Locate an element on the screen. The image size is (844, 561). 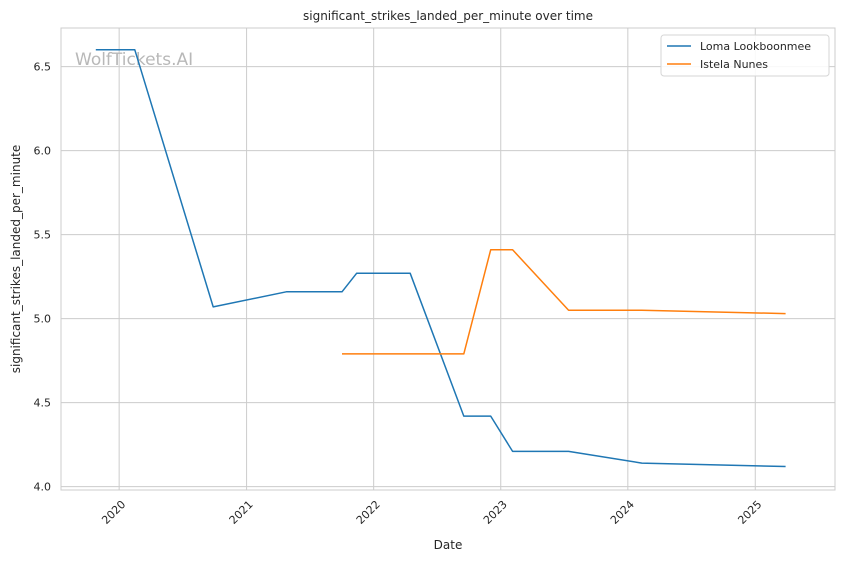
x-axis-label: Date is located at coordinates (448, 545).